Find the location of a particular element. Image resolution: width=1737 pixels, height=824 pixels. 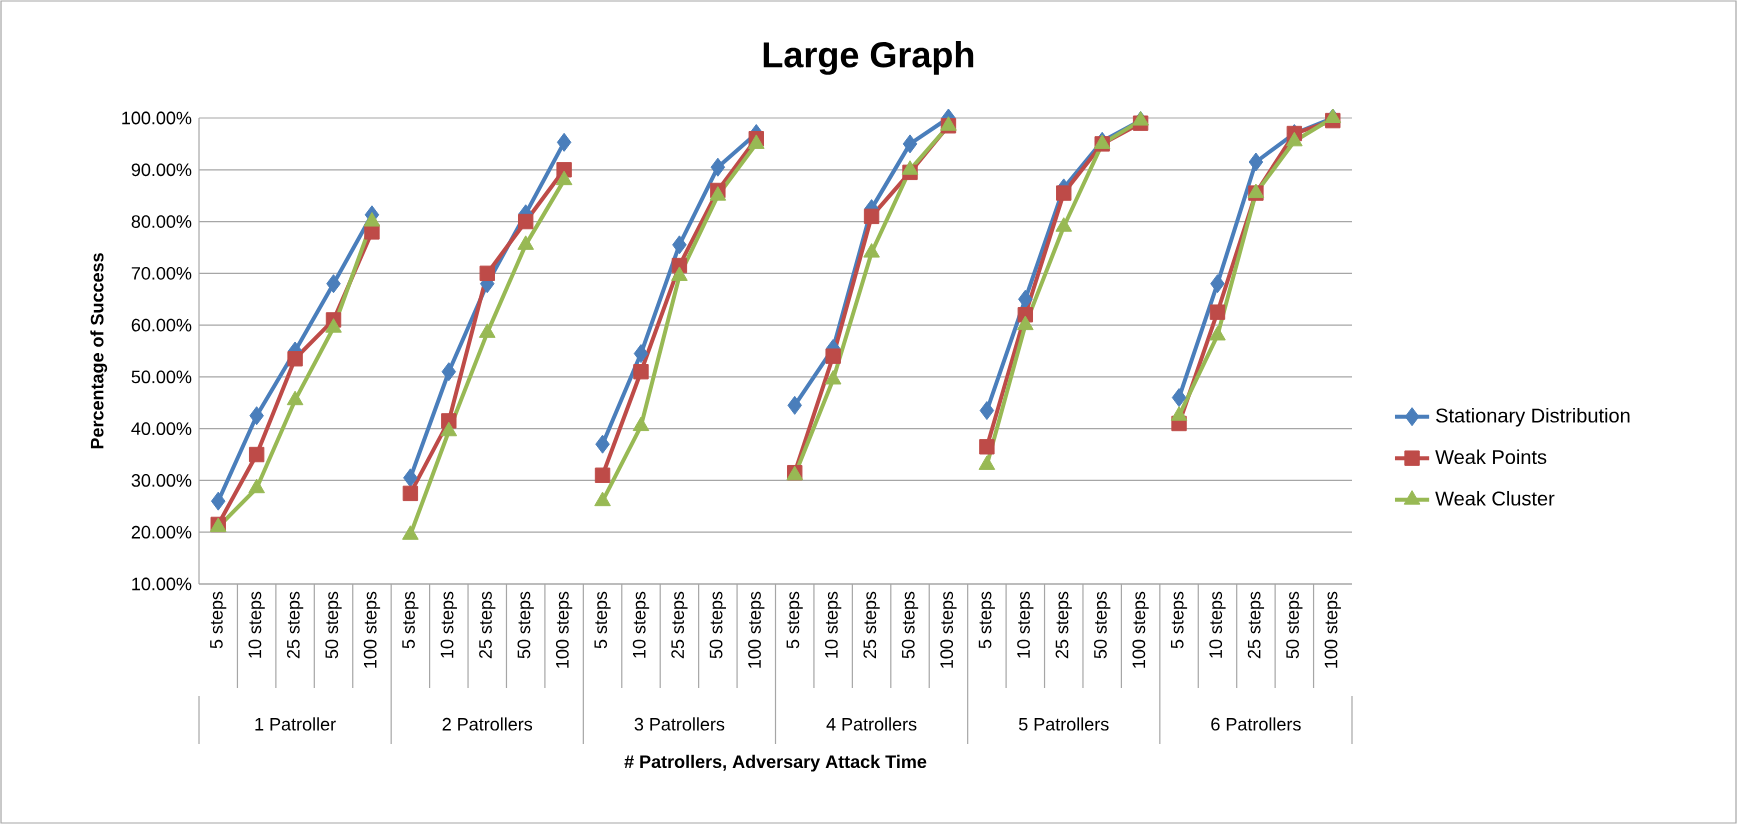

y-tick-label: 70.00% is located at coordinates (161, 273).